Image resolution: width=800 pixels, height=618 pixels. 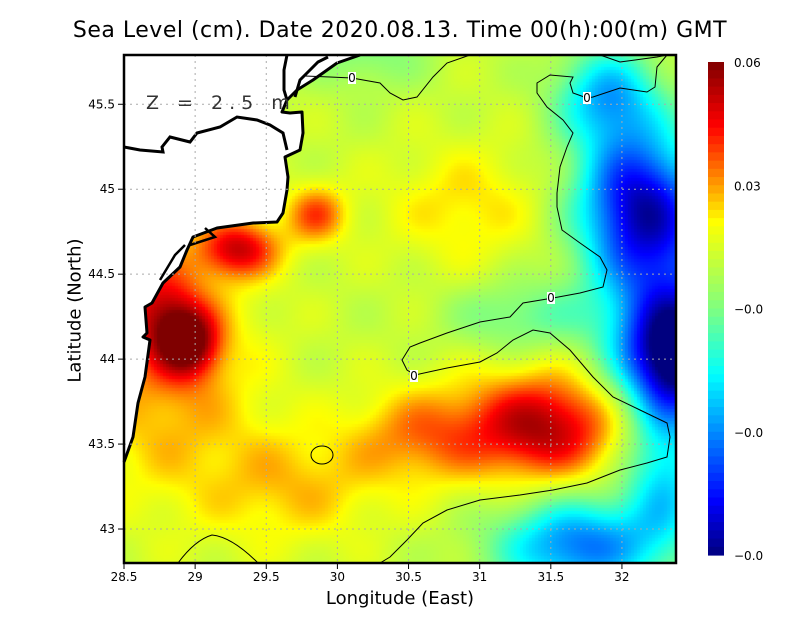 What do you see at coordinates (621, 577) in the screenshot?
I see `x-tick-label: 32` at bounding box center [621, 577].